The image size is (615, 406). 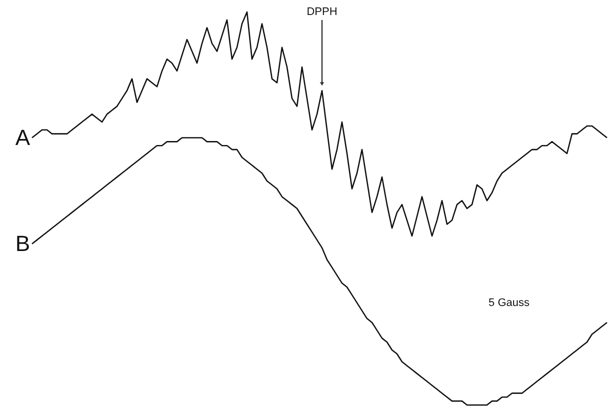 What do you see at coordinates (22, 243) in the screenshot?
I see `series-label: B` at bounding box center [22, 243].